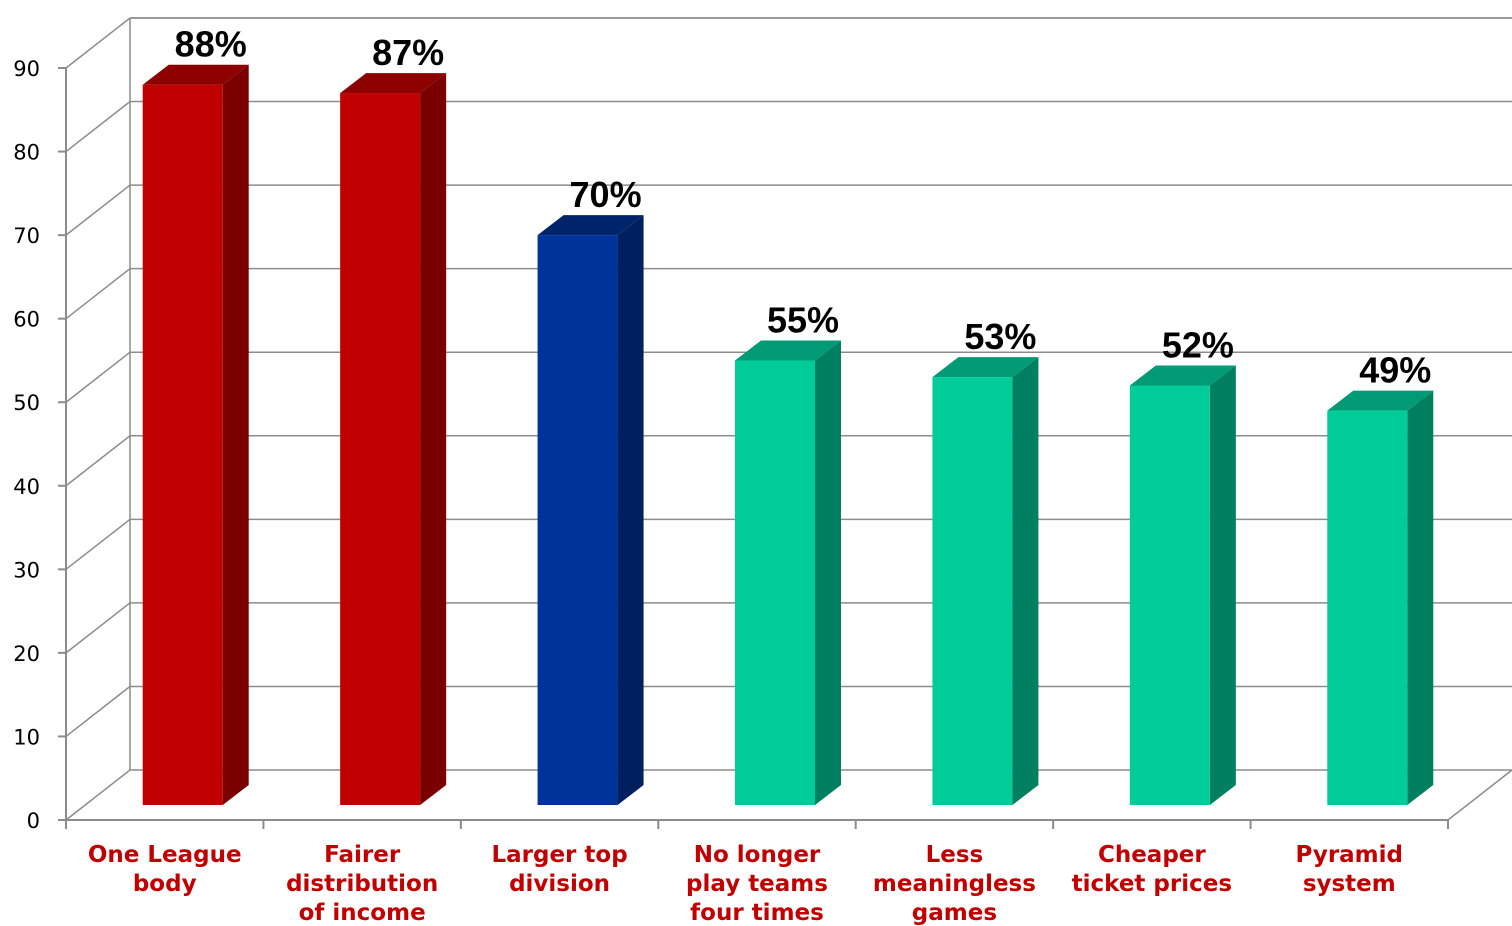 The image size is (1512, 926). I want to click on category-label: Fairer distribution of income, so click(362, 884).